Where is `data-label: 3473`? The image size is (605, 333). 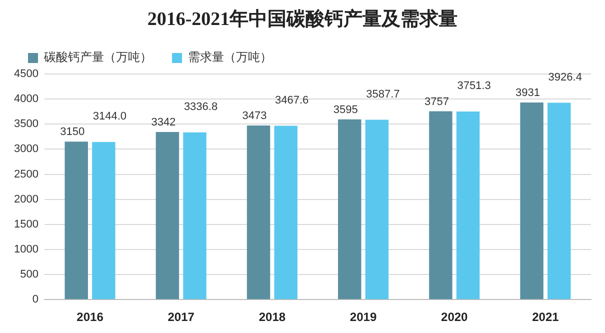
data-label: 3473 is located at coordinates (254, 116).